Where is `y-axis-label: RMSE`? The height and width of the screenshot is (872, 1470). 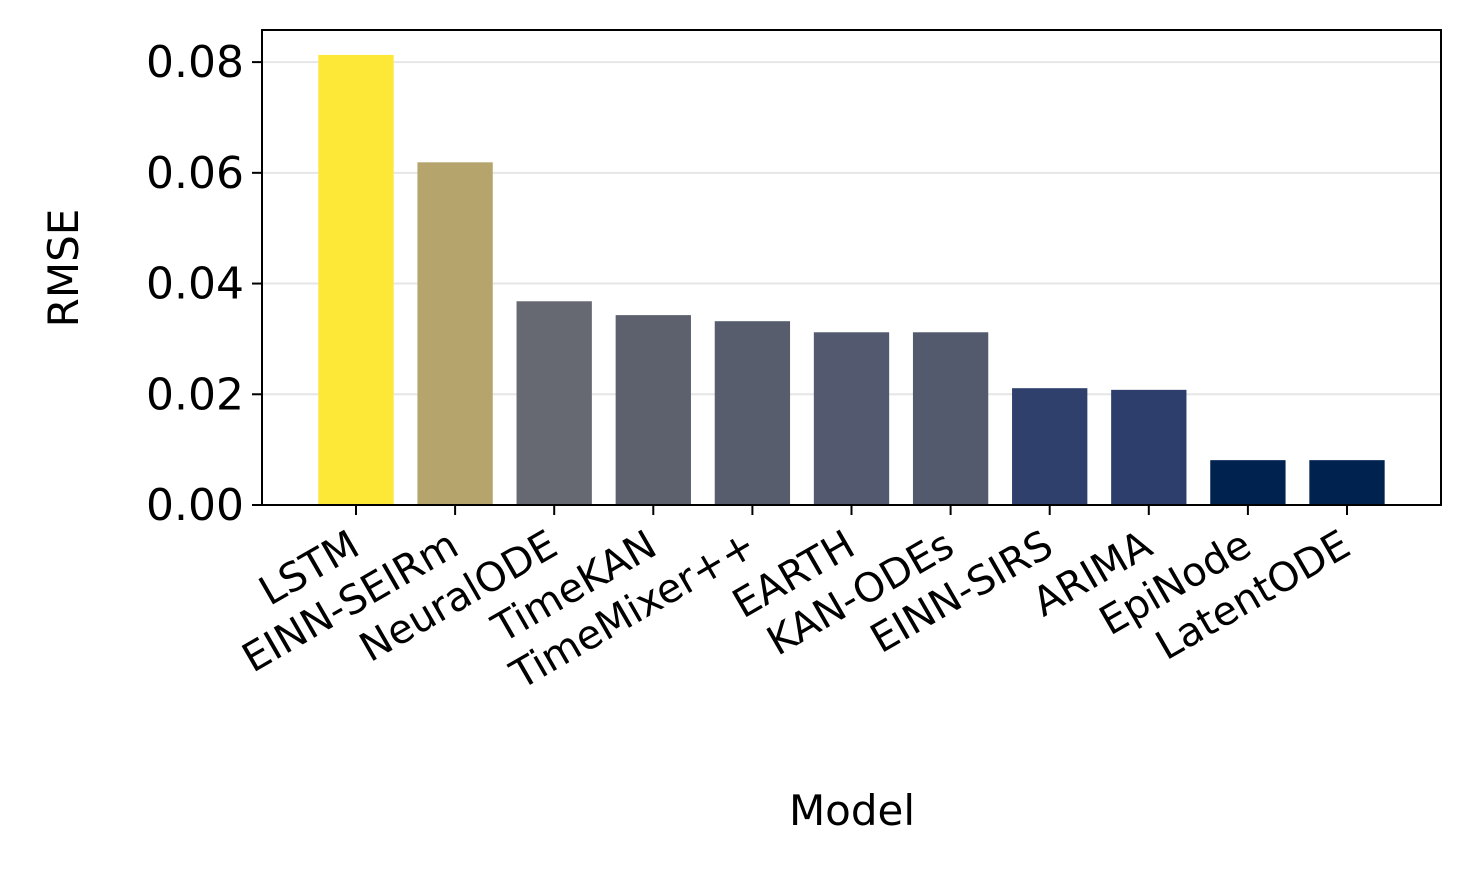
y-axis-label: RMSE is located at coordinates (63, 268).